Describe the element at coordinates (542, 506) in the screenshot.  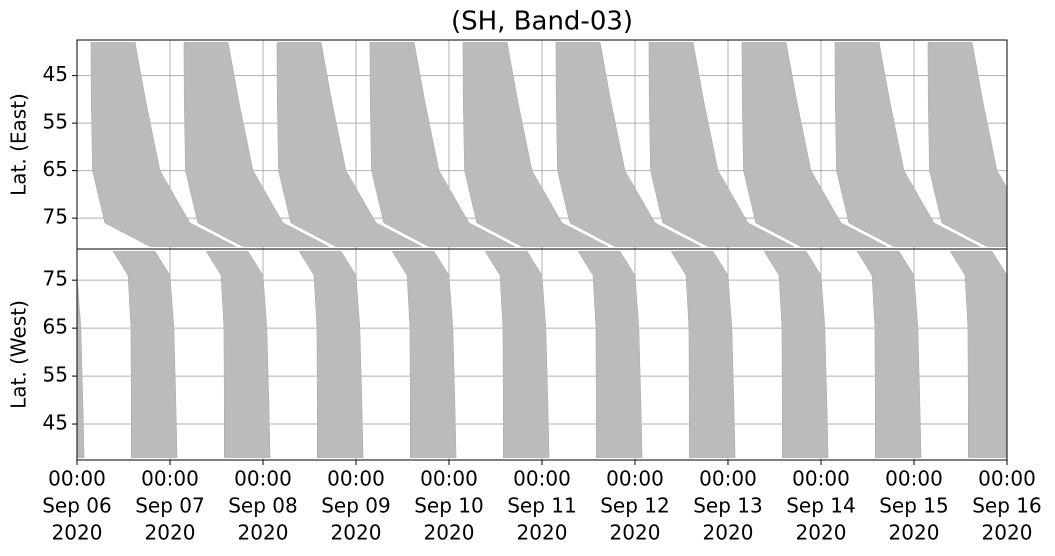
I see `x-tick-label: Sep 11` at that location.